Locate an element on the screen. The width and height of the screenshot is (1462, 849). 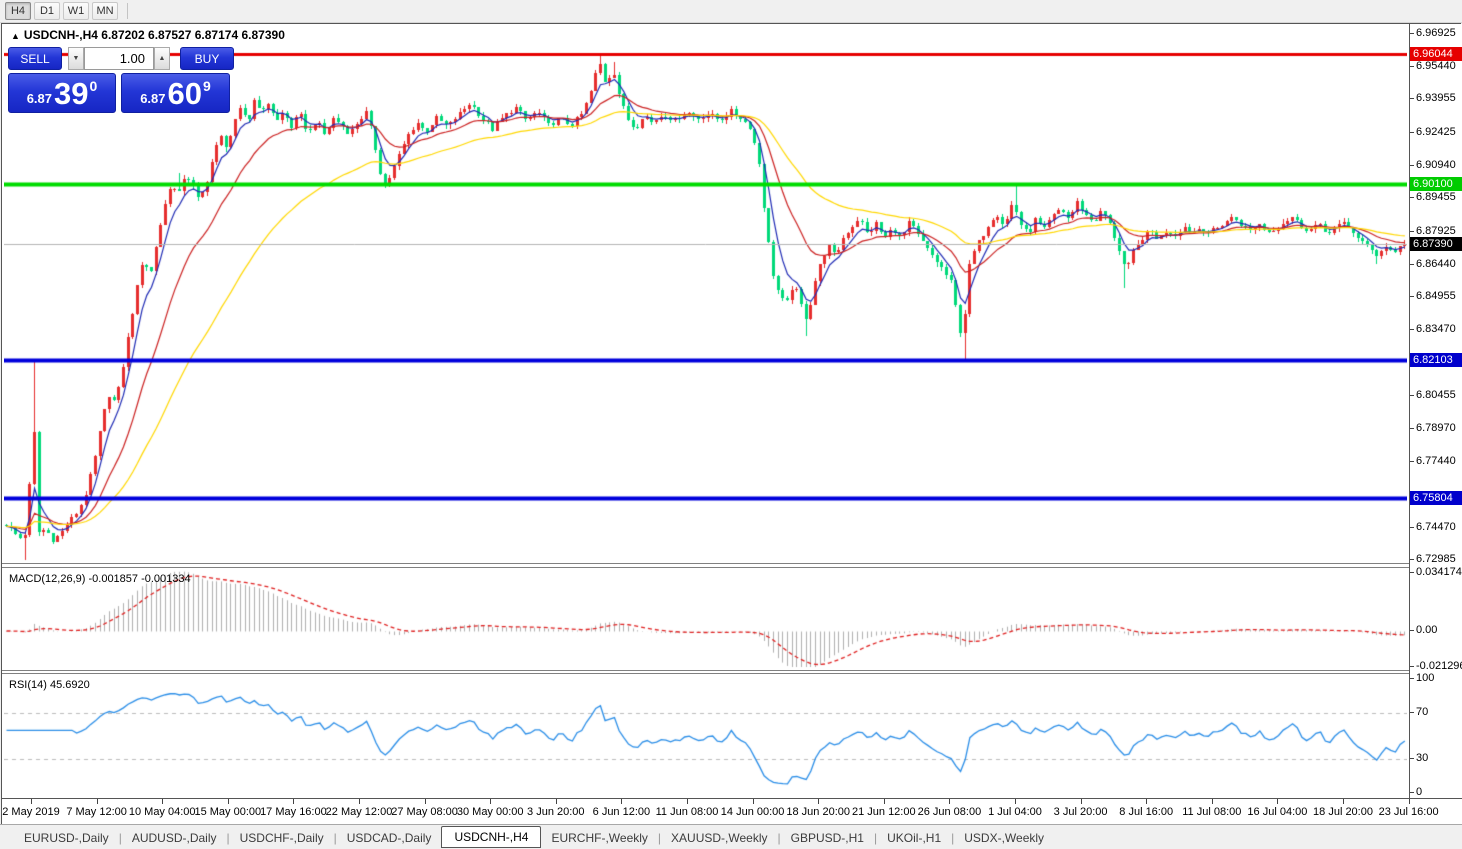
price-level-badge: 6.82103 is located at coordinates (1436, 359).